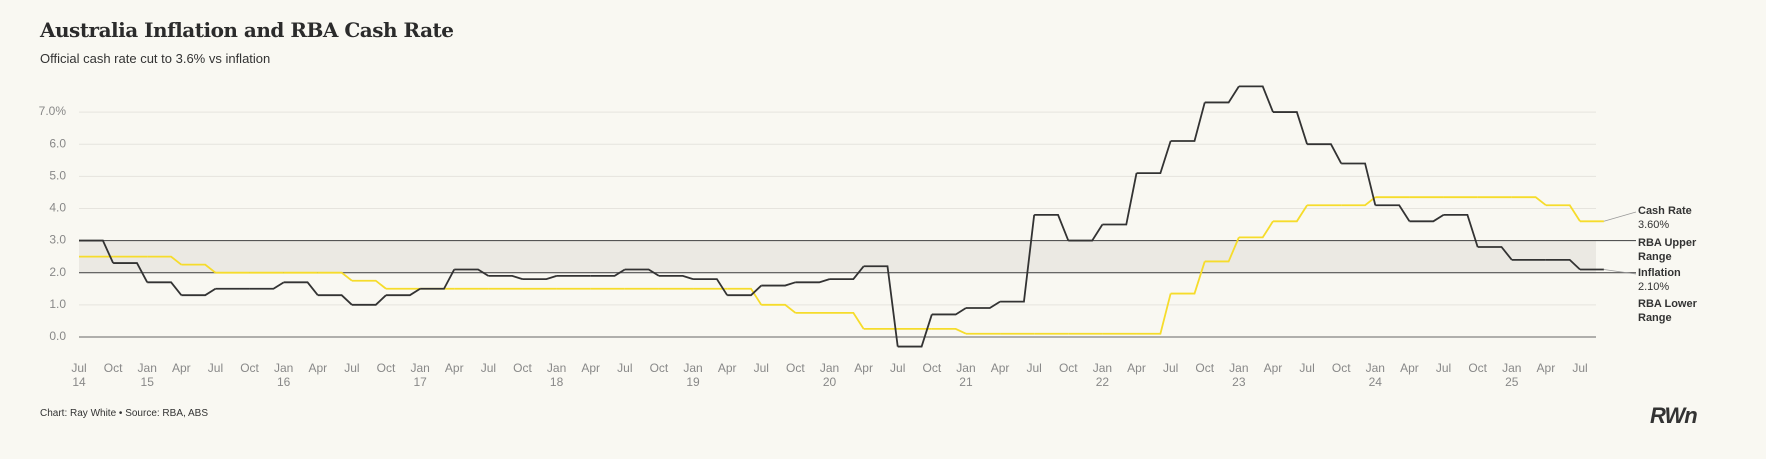 The width and height of the screenshot is (1766, 459). Describe the element at coordinates (57, 304) in the screenshot. I see `y-tick-label: 1.0` at that location.